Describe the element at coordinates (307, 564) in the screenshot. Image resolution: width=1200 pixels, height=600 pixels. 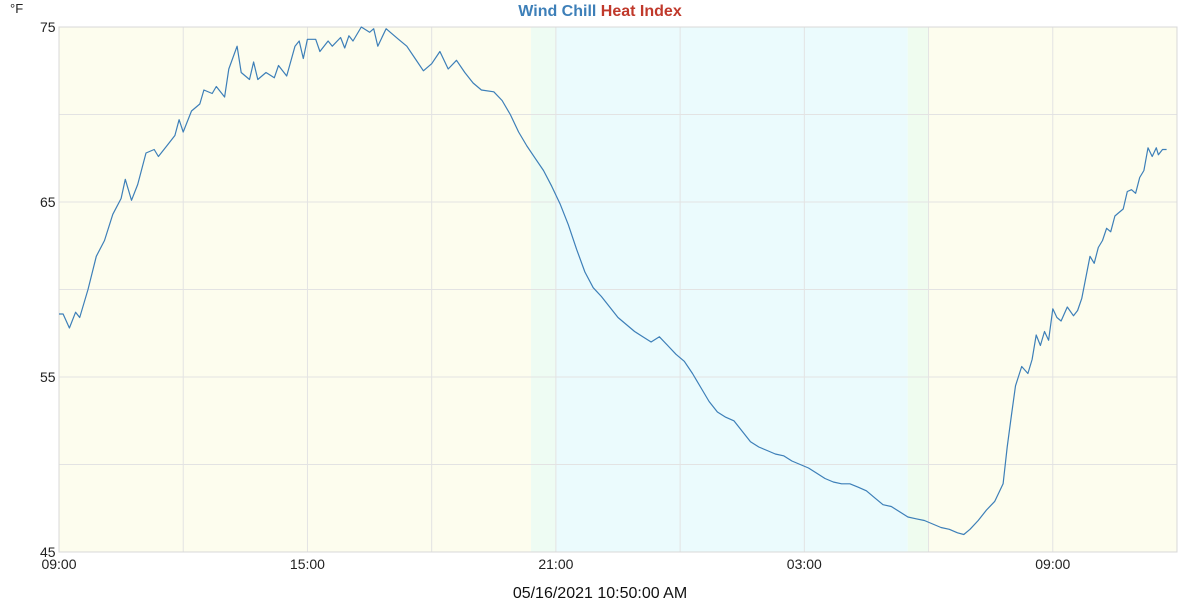
I see `x-tick-label-1: 15:00` at that location.